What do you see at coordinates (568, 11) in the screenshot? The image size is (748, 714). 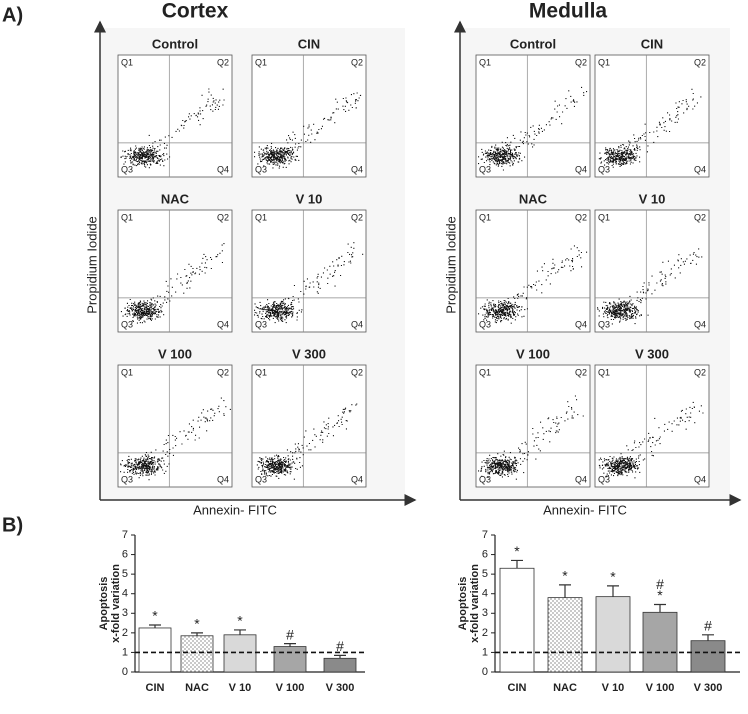 I see `group-title: Medulla` at bounding box center [568, 11].